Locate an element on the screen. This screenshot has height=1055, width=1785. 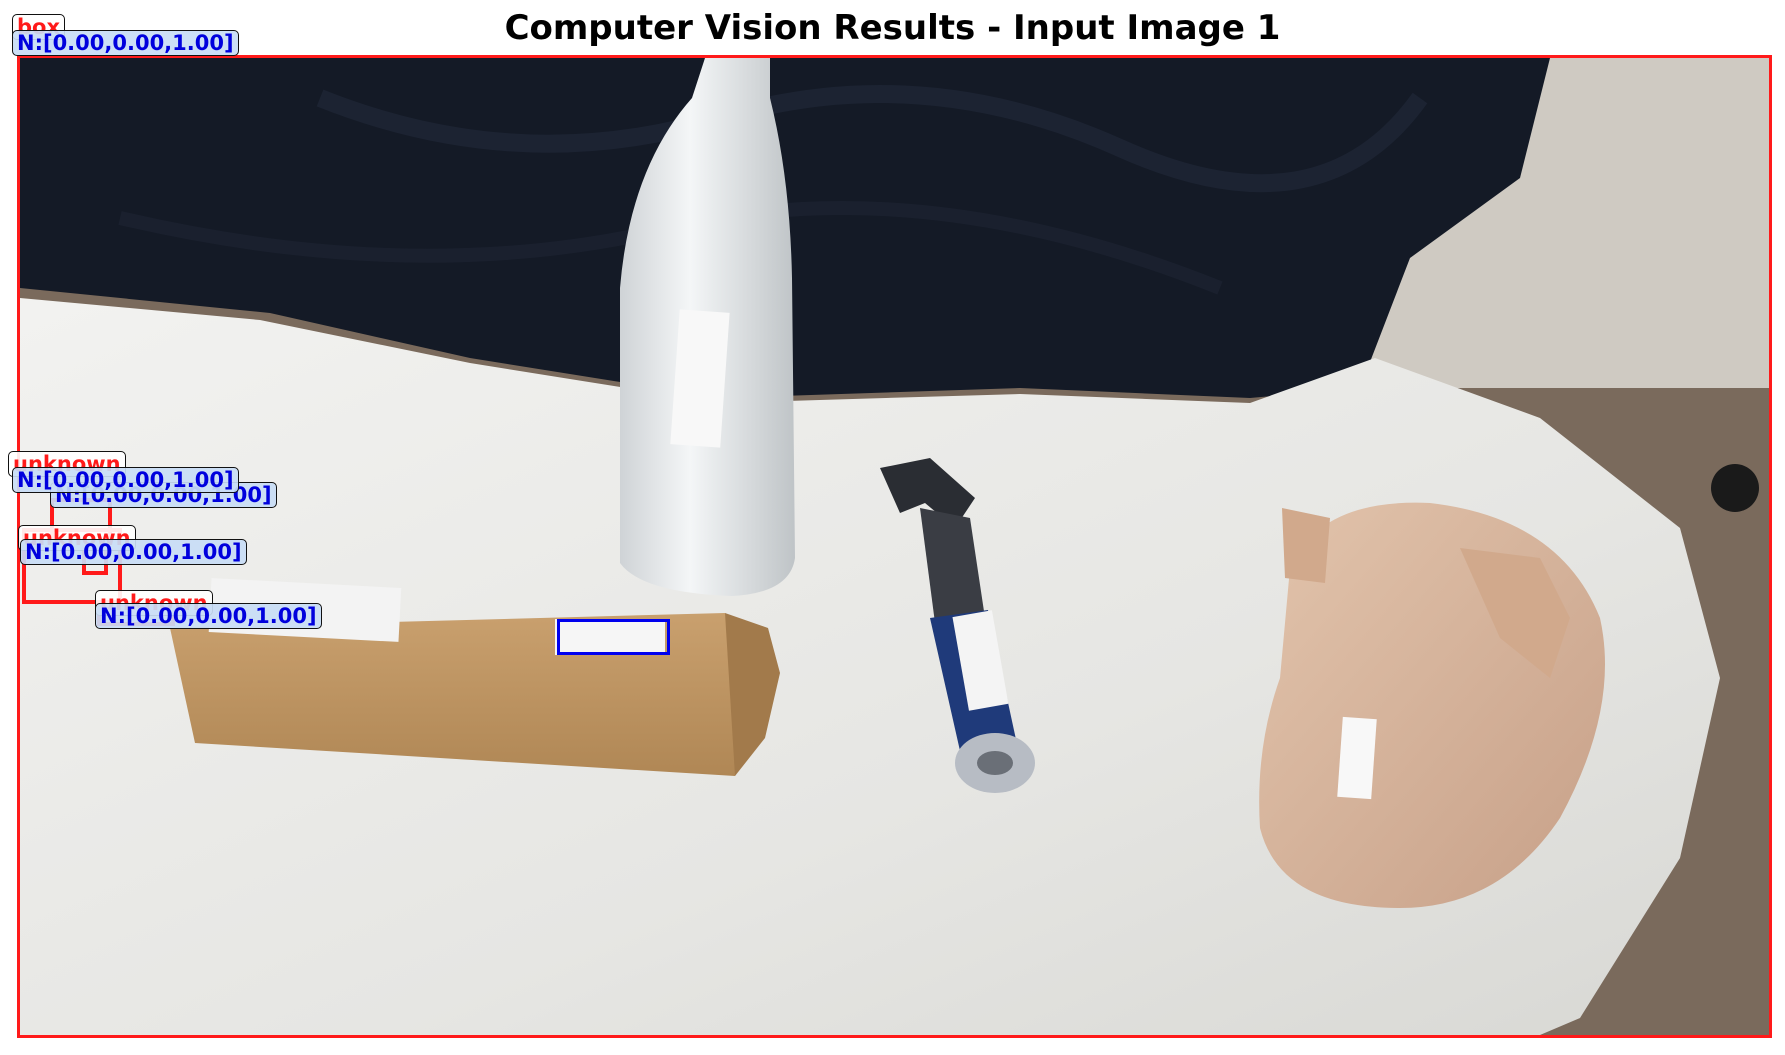
water-bottle is located at coordinates (707, 327).